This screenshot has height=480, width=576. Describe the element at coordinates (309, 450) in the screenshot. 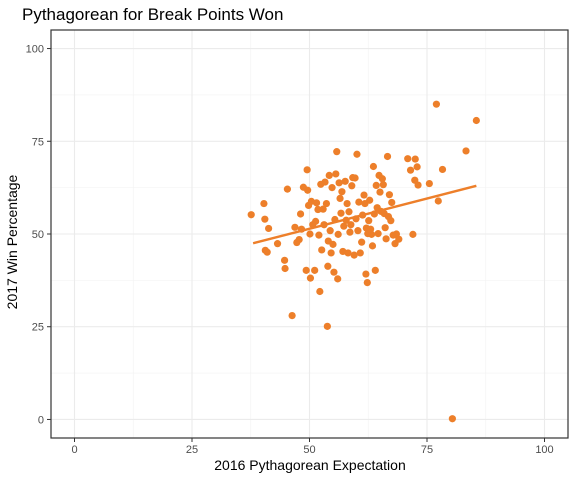

I see `x-tick-label: 50` at that location.